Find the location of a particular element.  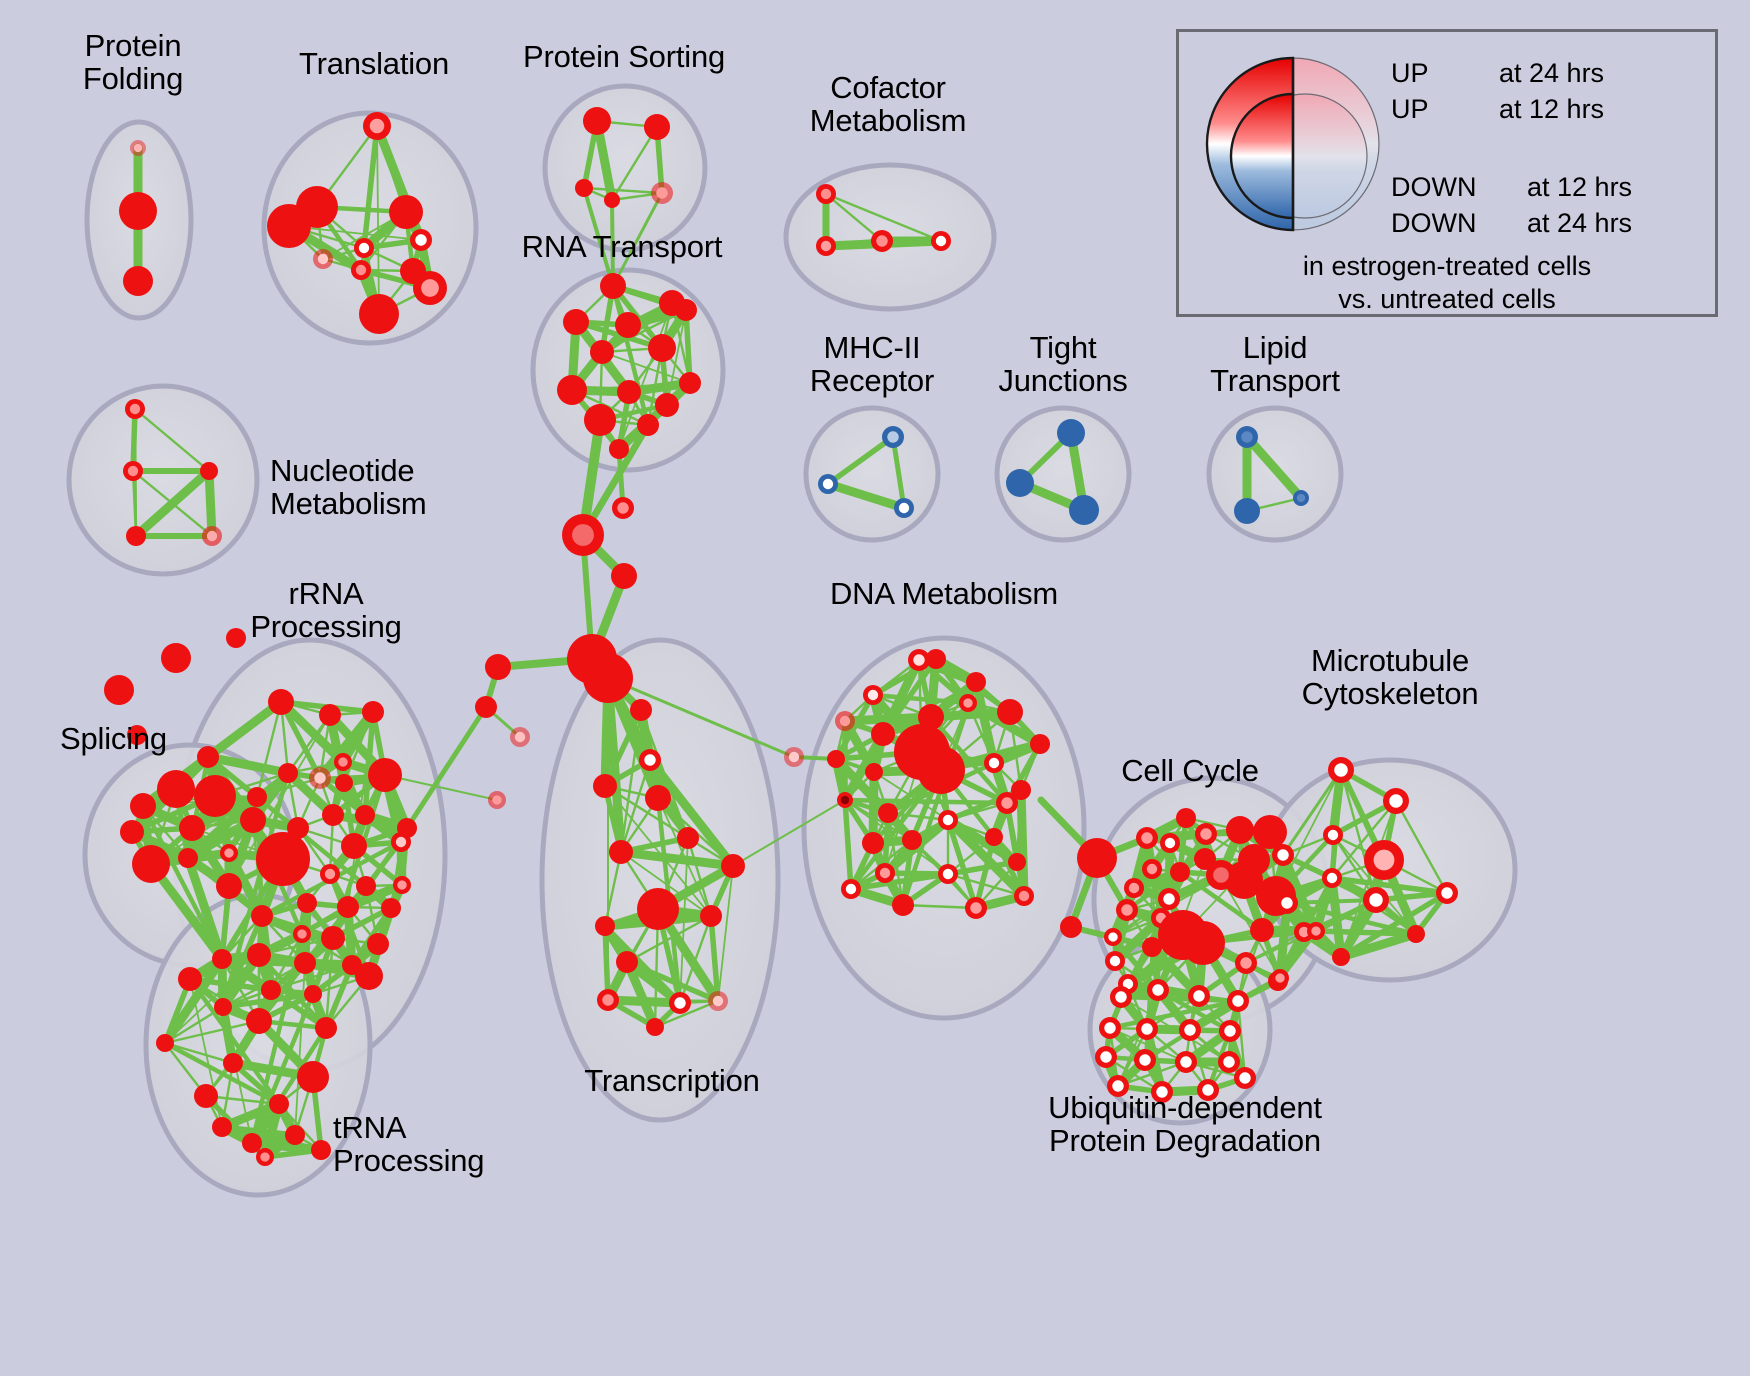

cluster-label-cofactor-metabolism: Cofactor Metabolism is located at coordinates (888, 104).